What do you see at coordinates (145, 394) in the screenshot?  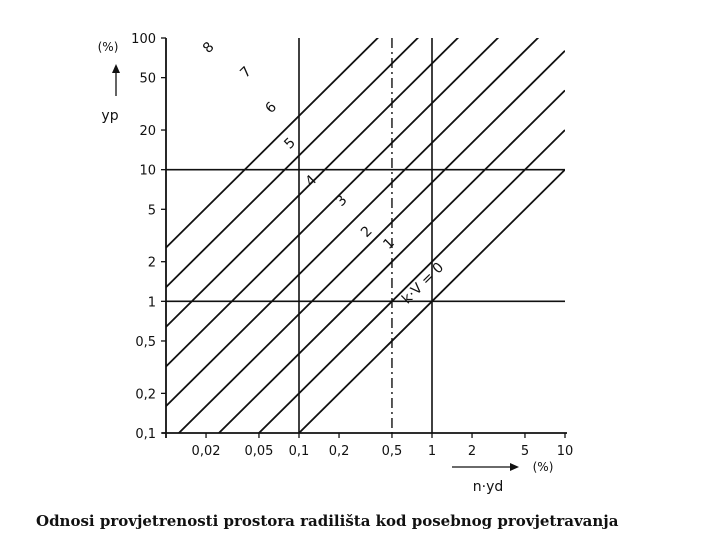 I see `y-tick-label-0,2: 0,2` at bounding box center [145, 394].